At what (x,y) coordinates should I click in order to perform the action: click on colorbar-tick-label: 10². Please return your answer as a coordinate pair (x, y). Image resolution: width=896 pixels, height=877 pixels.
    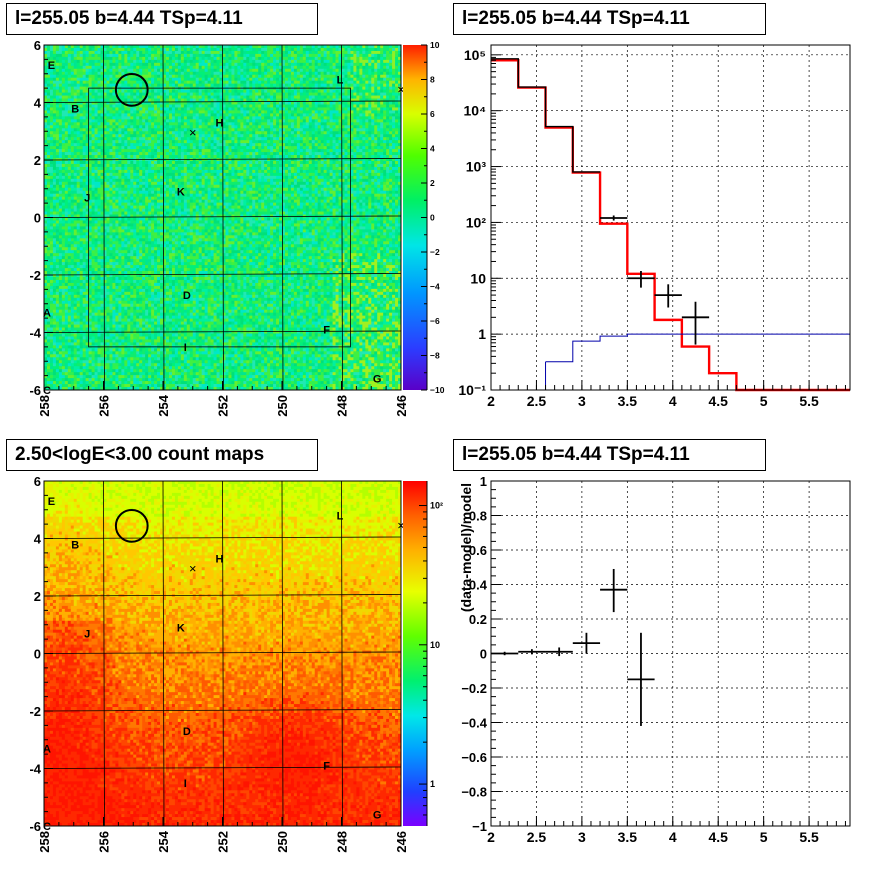
    Looking at the image, I should click on (436, 506).